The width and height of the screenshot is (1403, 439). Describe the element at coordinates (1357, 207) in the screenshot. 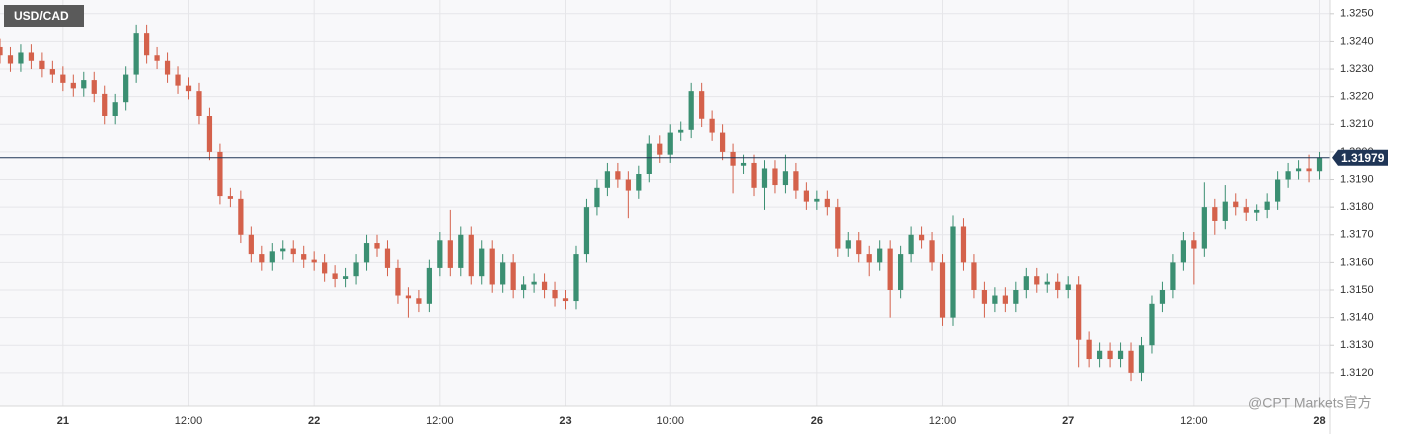

I see `y-tick-label: 1.3180` at that location.